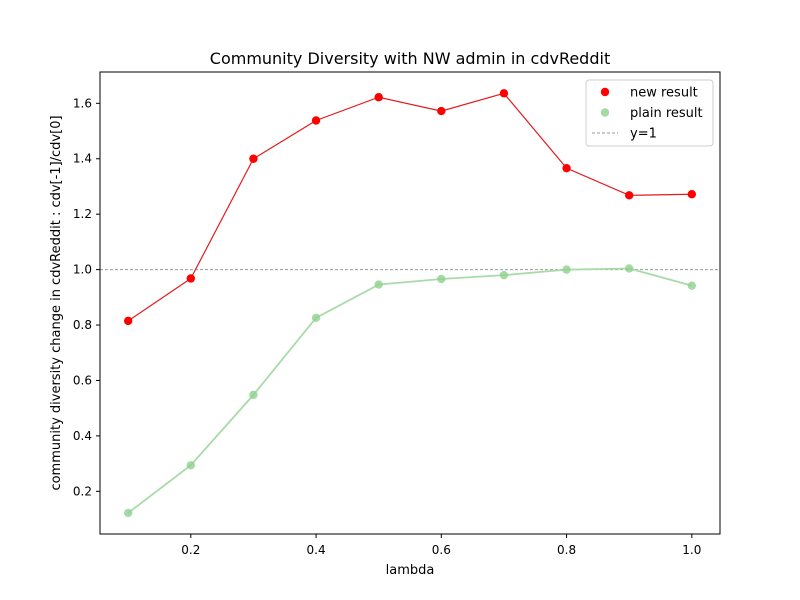  Describe the element at coordinates (82, 159) in the screenshot. I see `y-tick-label: 1.4` at that location.